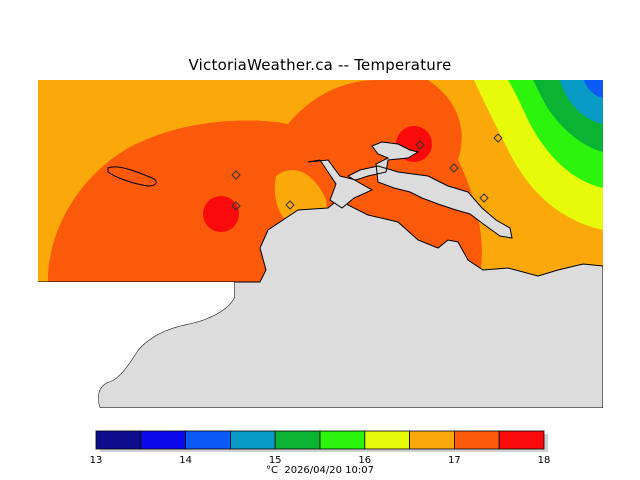  I want to click on legend-tick-1: 14, so click(185, 460).